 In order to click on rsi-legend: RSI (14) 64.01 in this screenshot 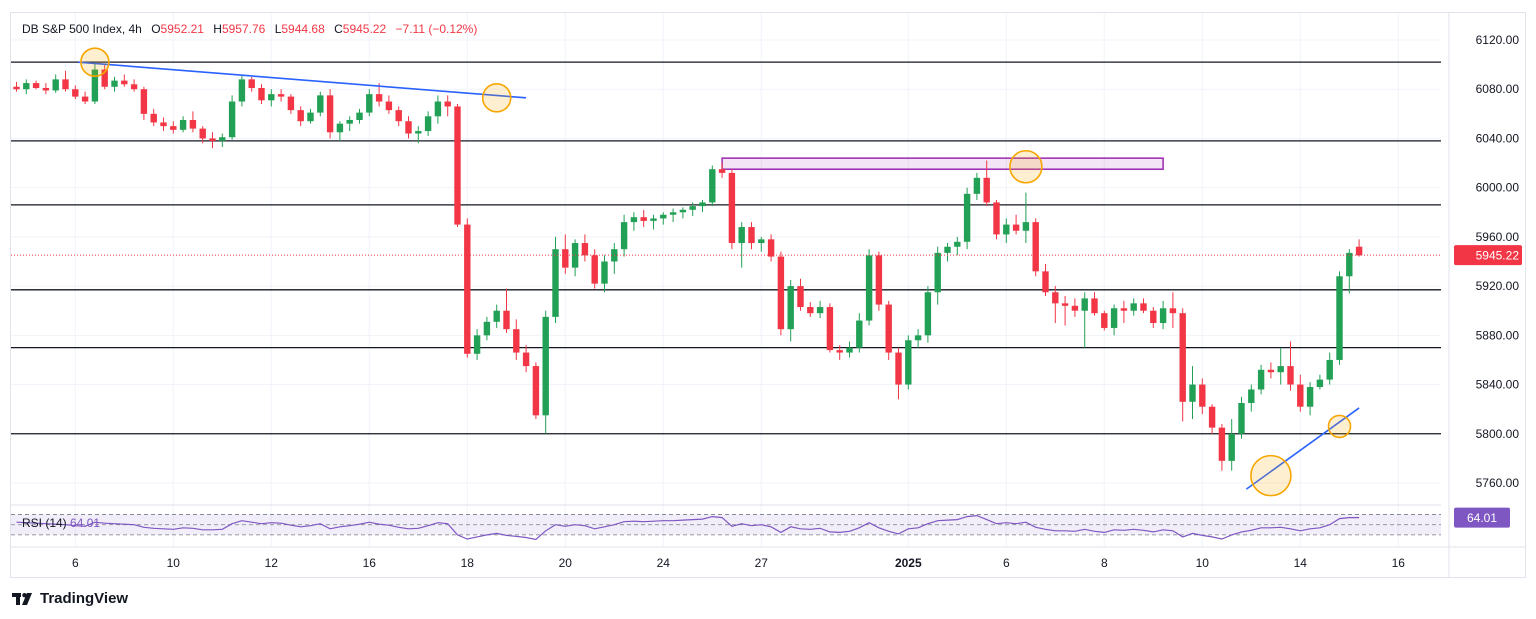, I will do `click(61, 523)`.